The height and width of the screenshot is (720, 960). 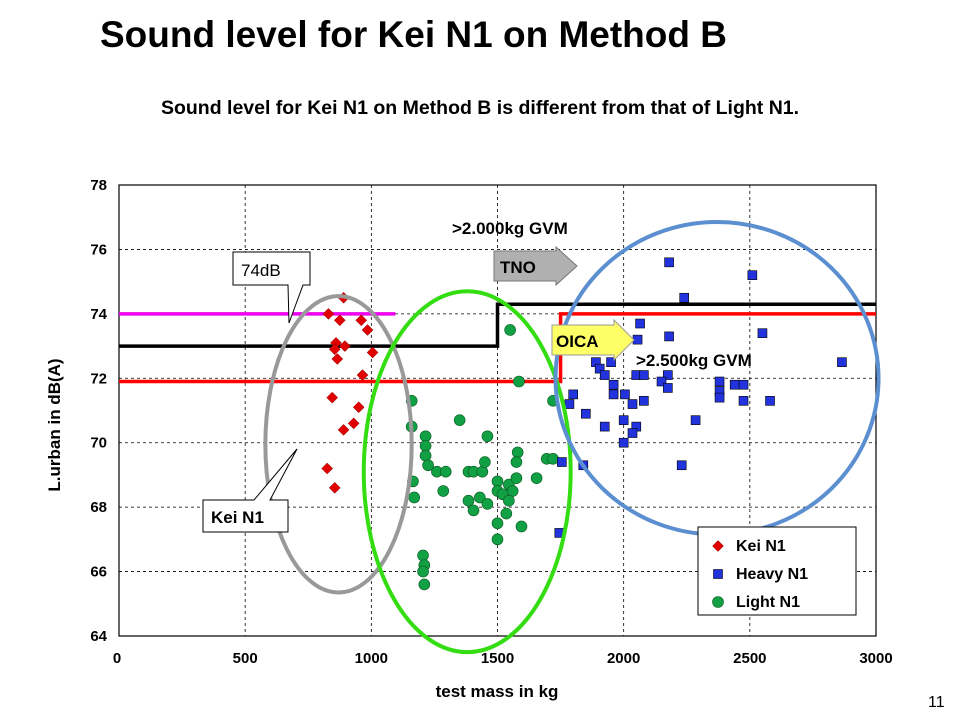 I want to click on x-tick-label: 2000, so click(x=623, y=658).